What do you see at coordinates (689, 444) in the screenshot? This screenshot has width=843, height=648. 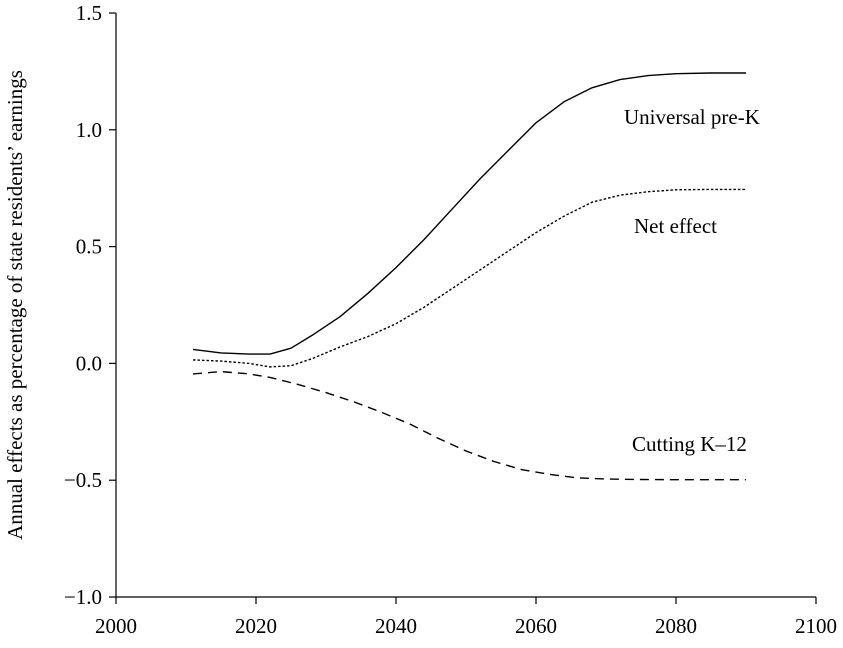 I see `series-label-cutting-k12: Cutting K–12` at bounding box center [689, 444].